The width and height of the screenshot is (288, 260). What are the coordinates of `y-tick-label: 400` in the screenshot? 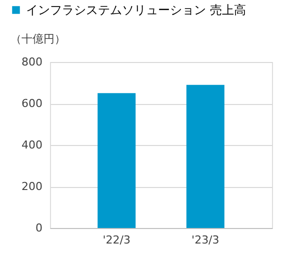 It's located at (32, 145).